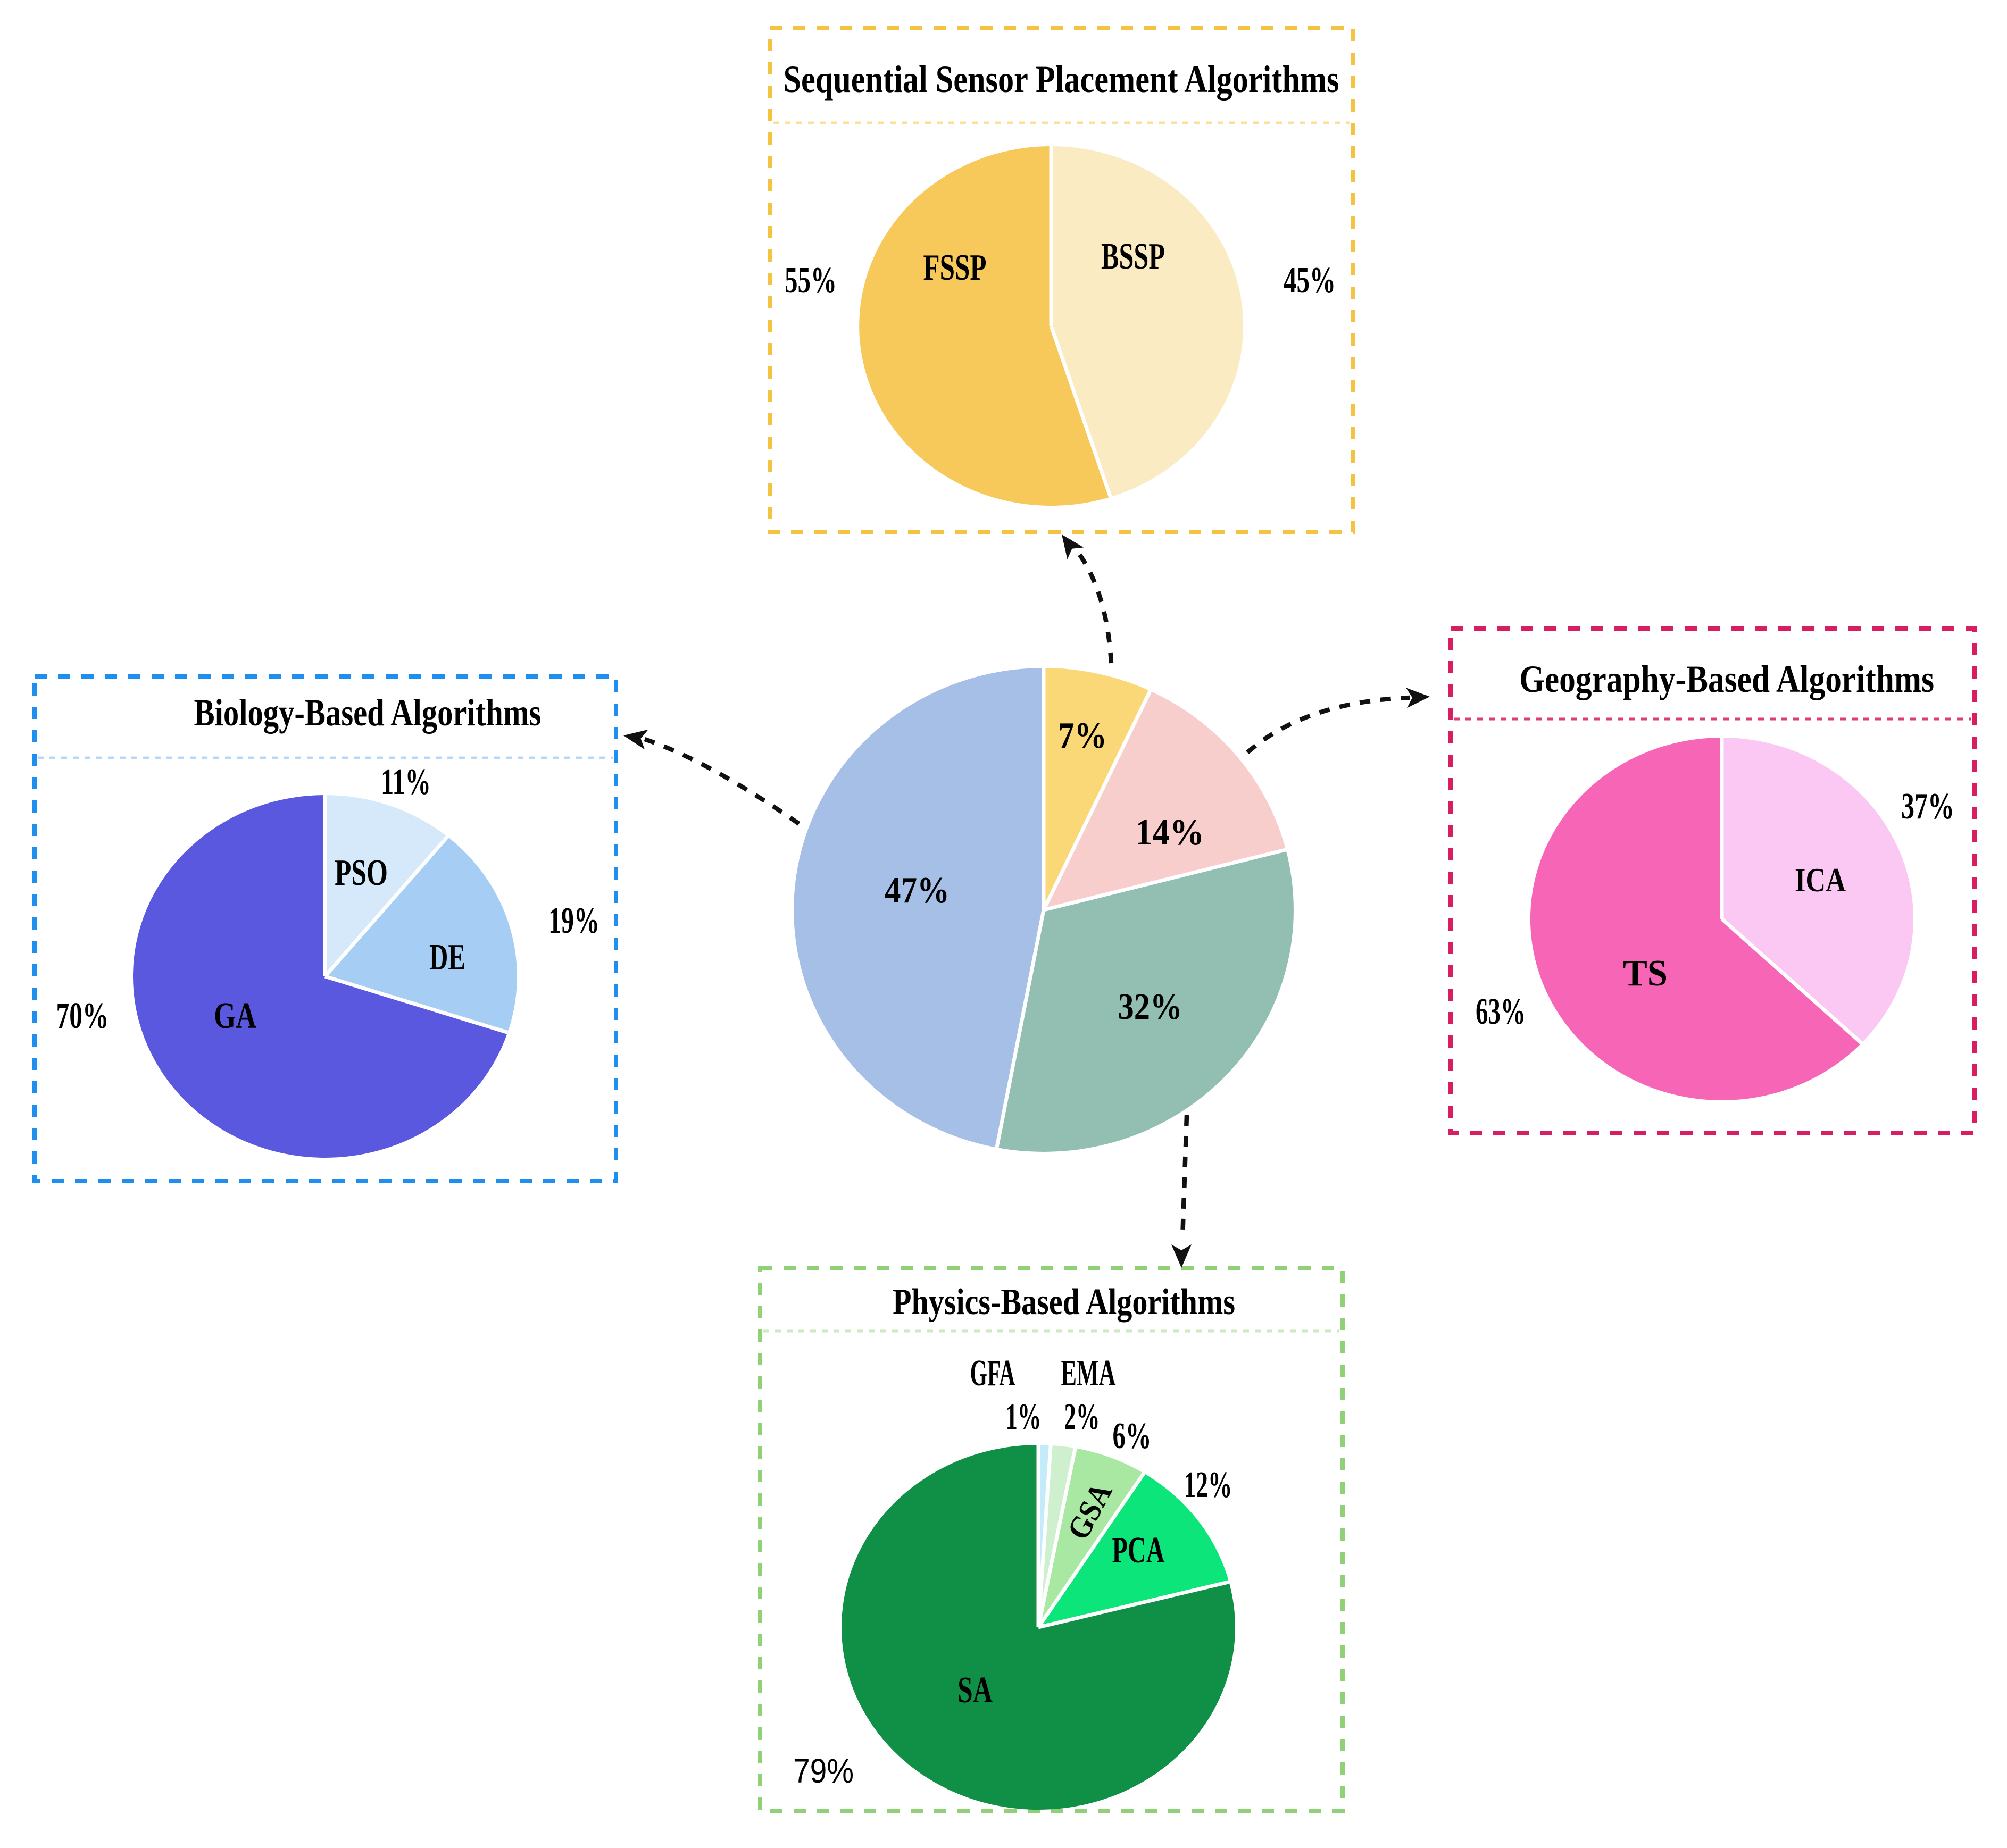  Describe the element at coordinates (1820, 880) in the screenshot. I see `svg-text: ICA` at that location.